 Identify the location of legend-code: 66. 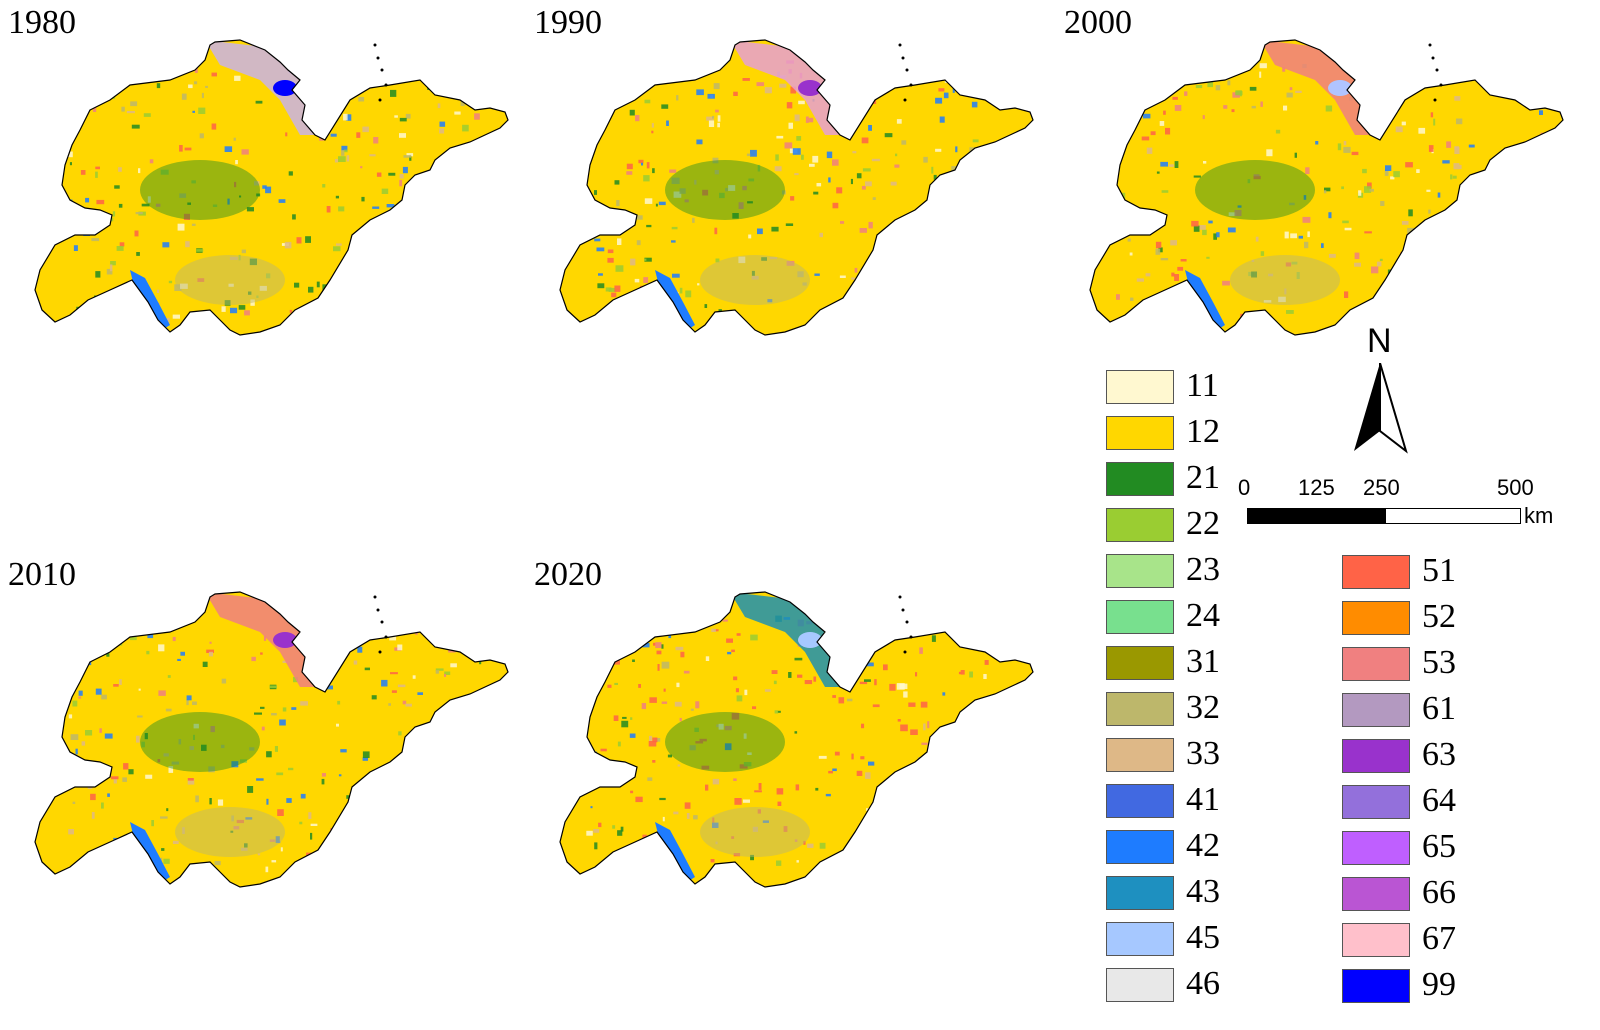
(1439, 892).